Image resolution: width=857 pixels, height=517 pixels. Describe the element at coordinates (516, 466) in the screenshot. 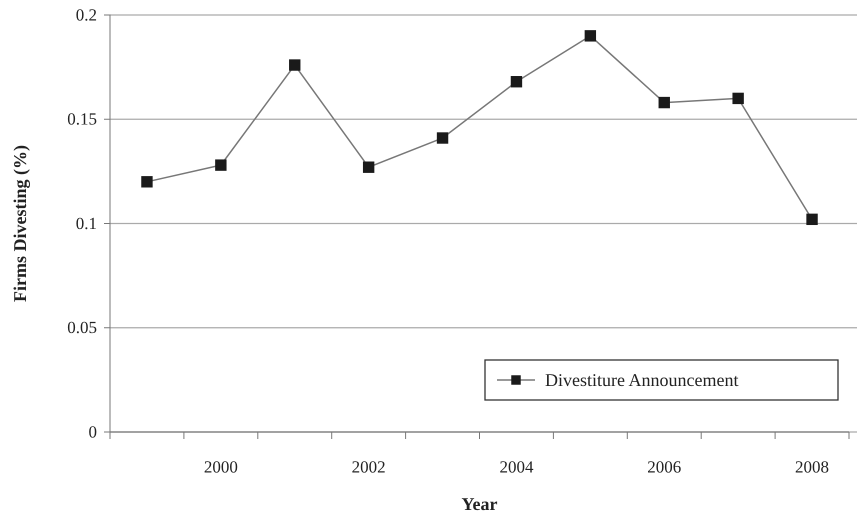

I see `x-tick-label: 2004` at that location.